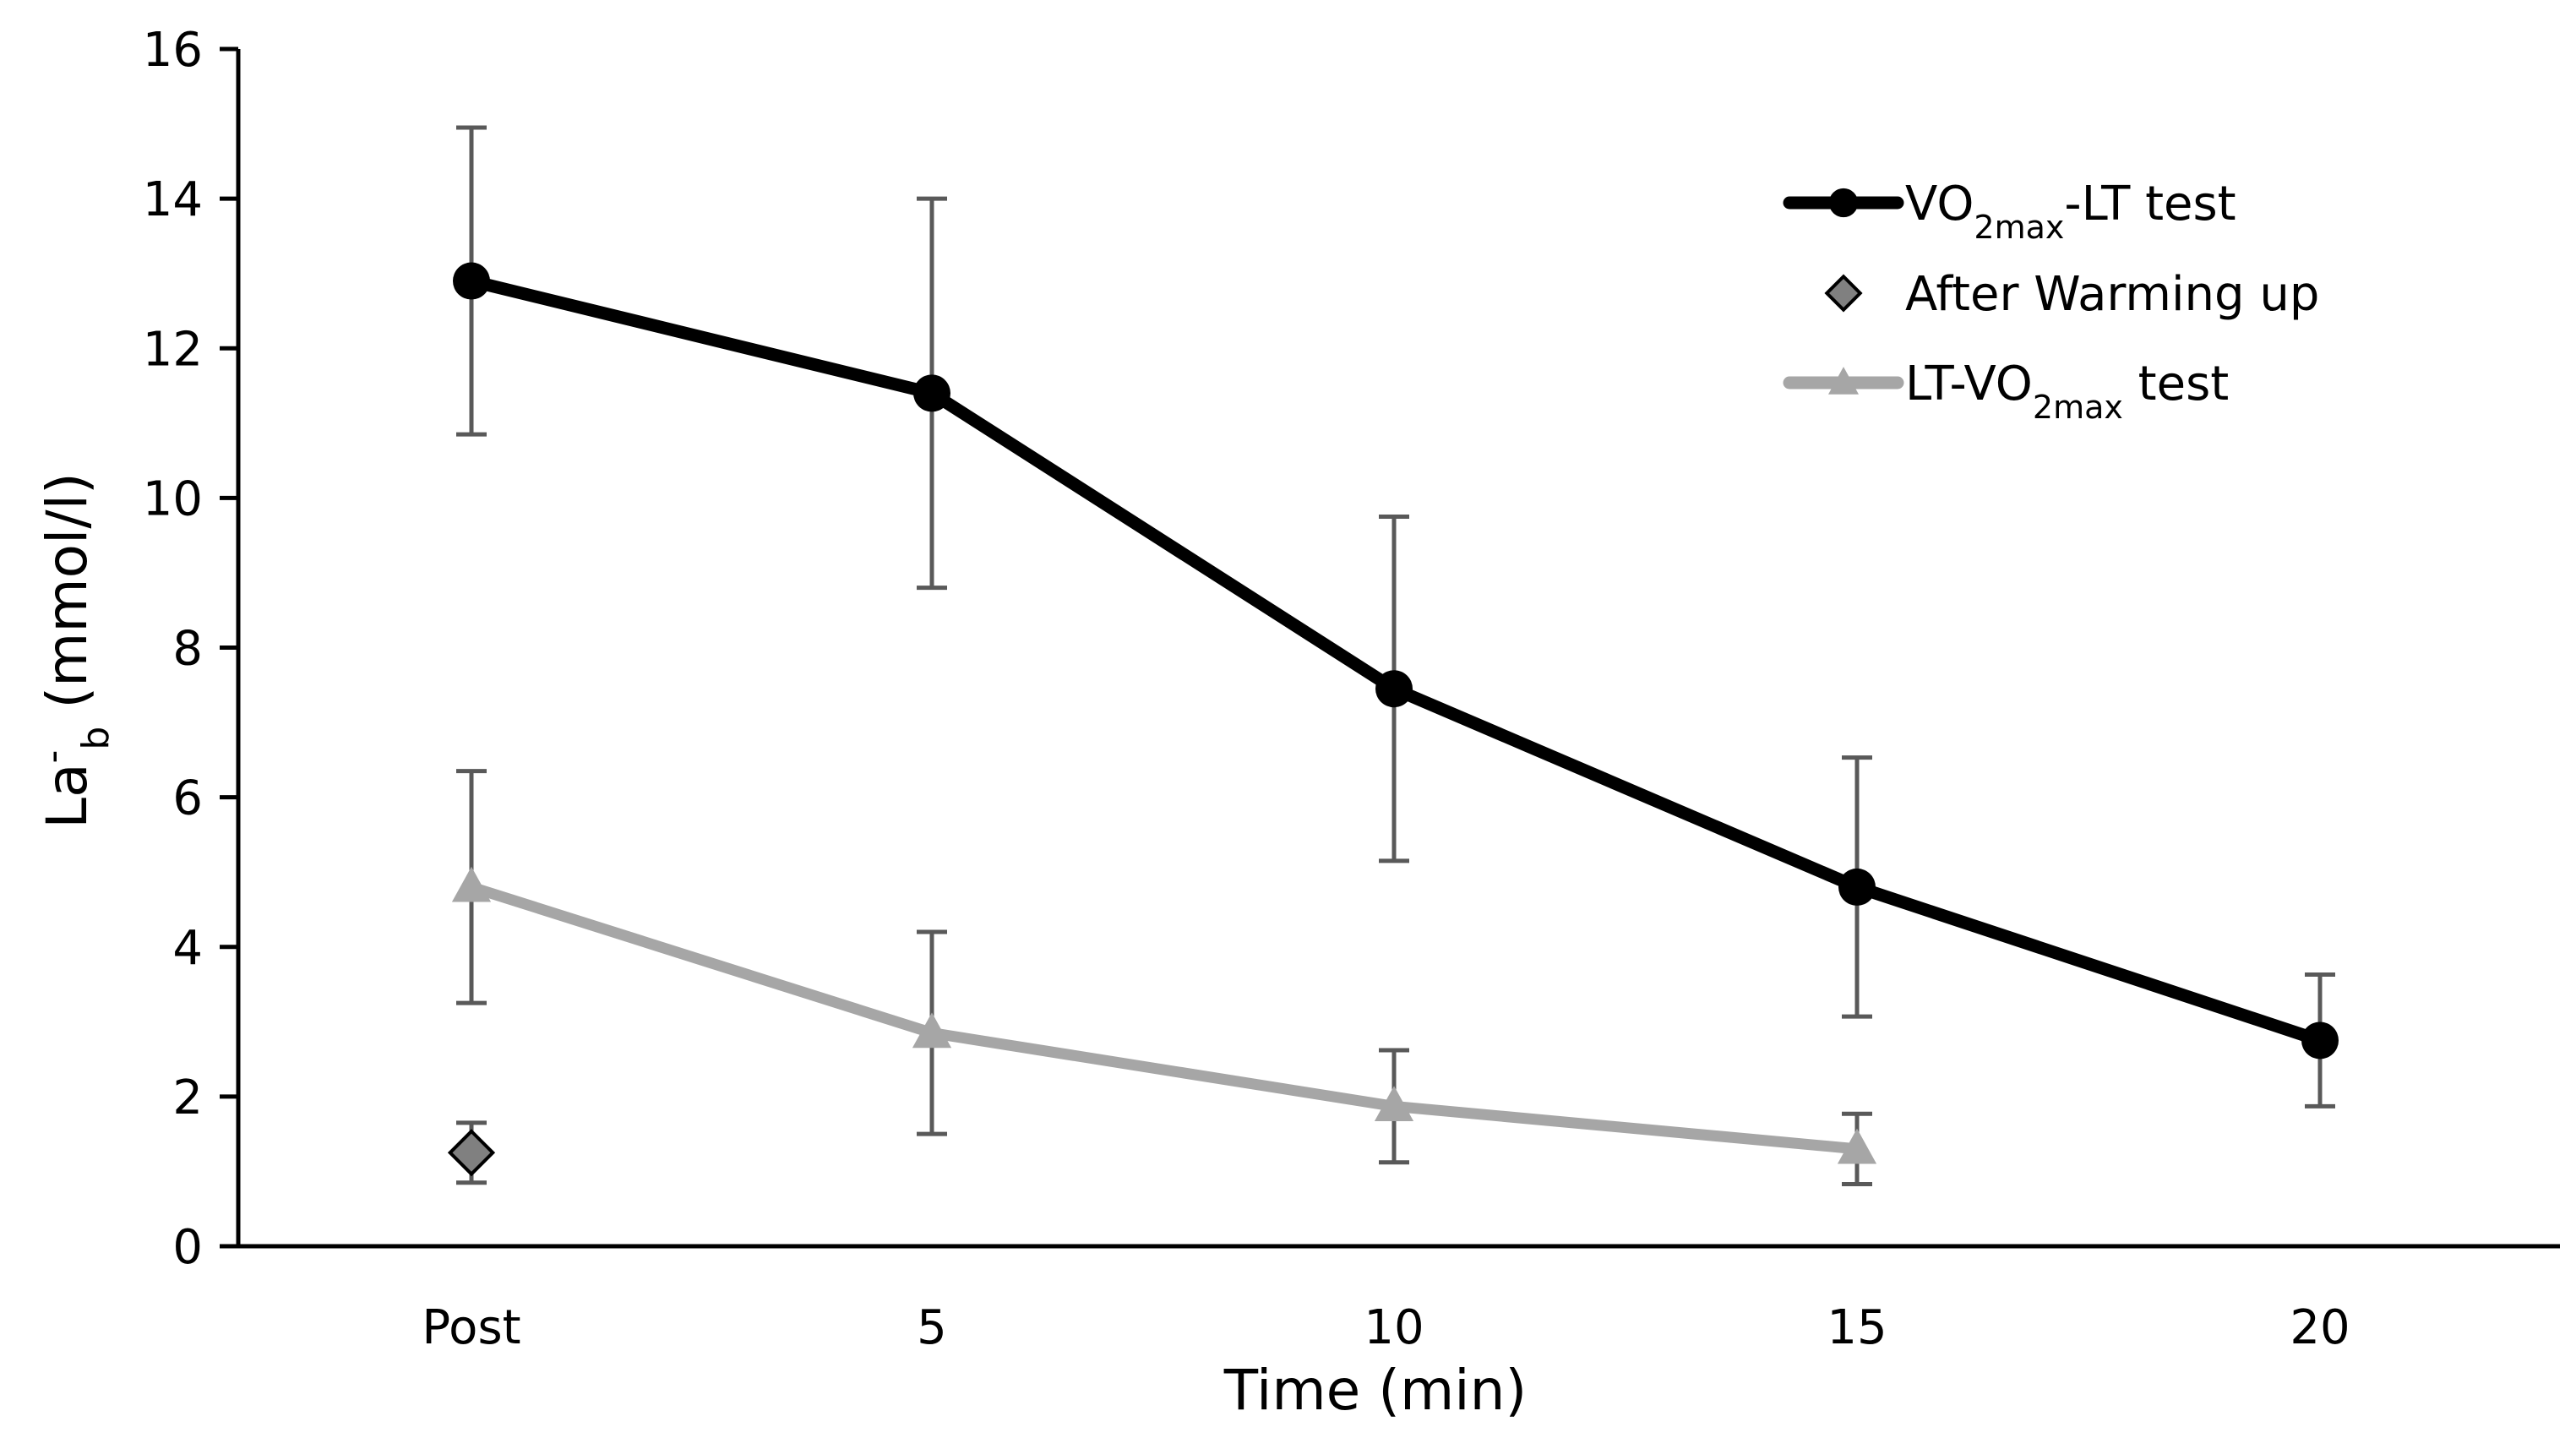  I want to click on y-axis-title: La-b (mmol/l), so click(74, 650).